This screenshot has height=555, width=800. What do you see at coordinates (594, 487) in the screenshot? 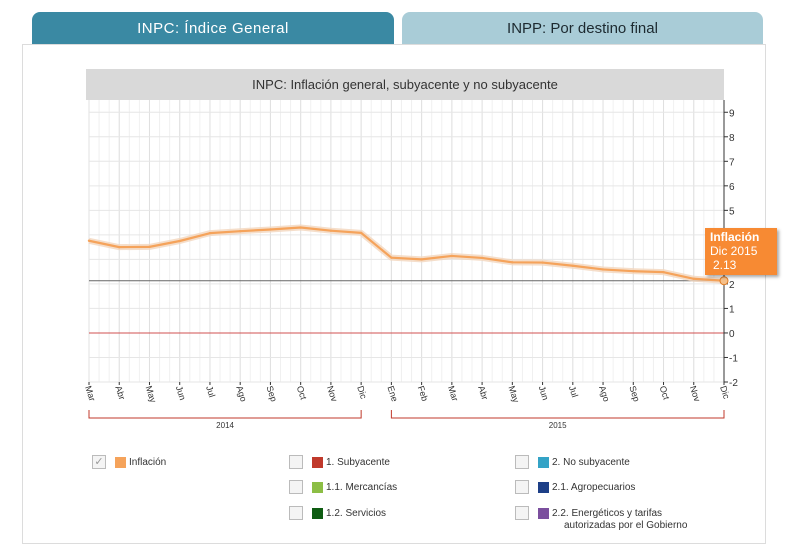
I see `legend-label-agropecuarios: 2.1. Agropecuarios` at bounding box center [594, 487].